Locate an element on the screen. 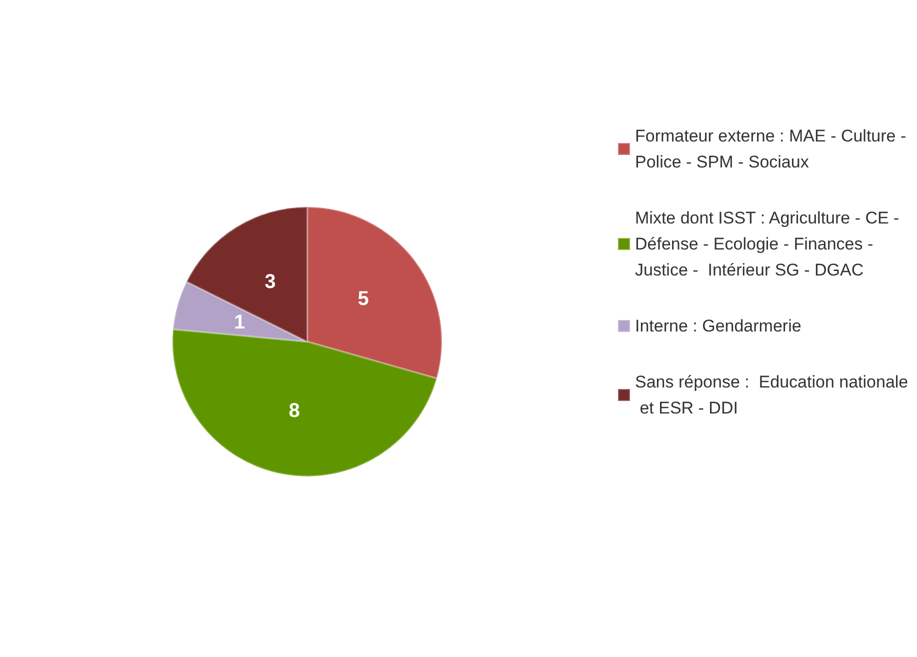  legend-label: Mixte dont ISST : Agriculture - CE - Défense - Ecologie - Finances - Justice - Intérieur SG - DGAC is located at coordinates (769, 244).